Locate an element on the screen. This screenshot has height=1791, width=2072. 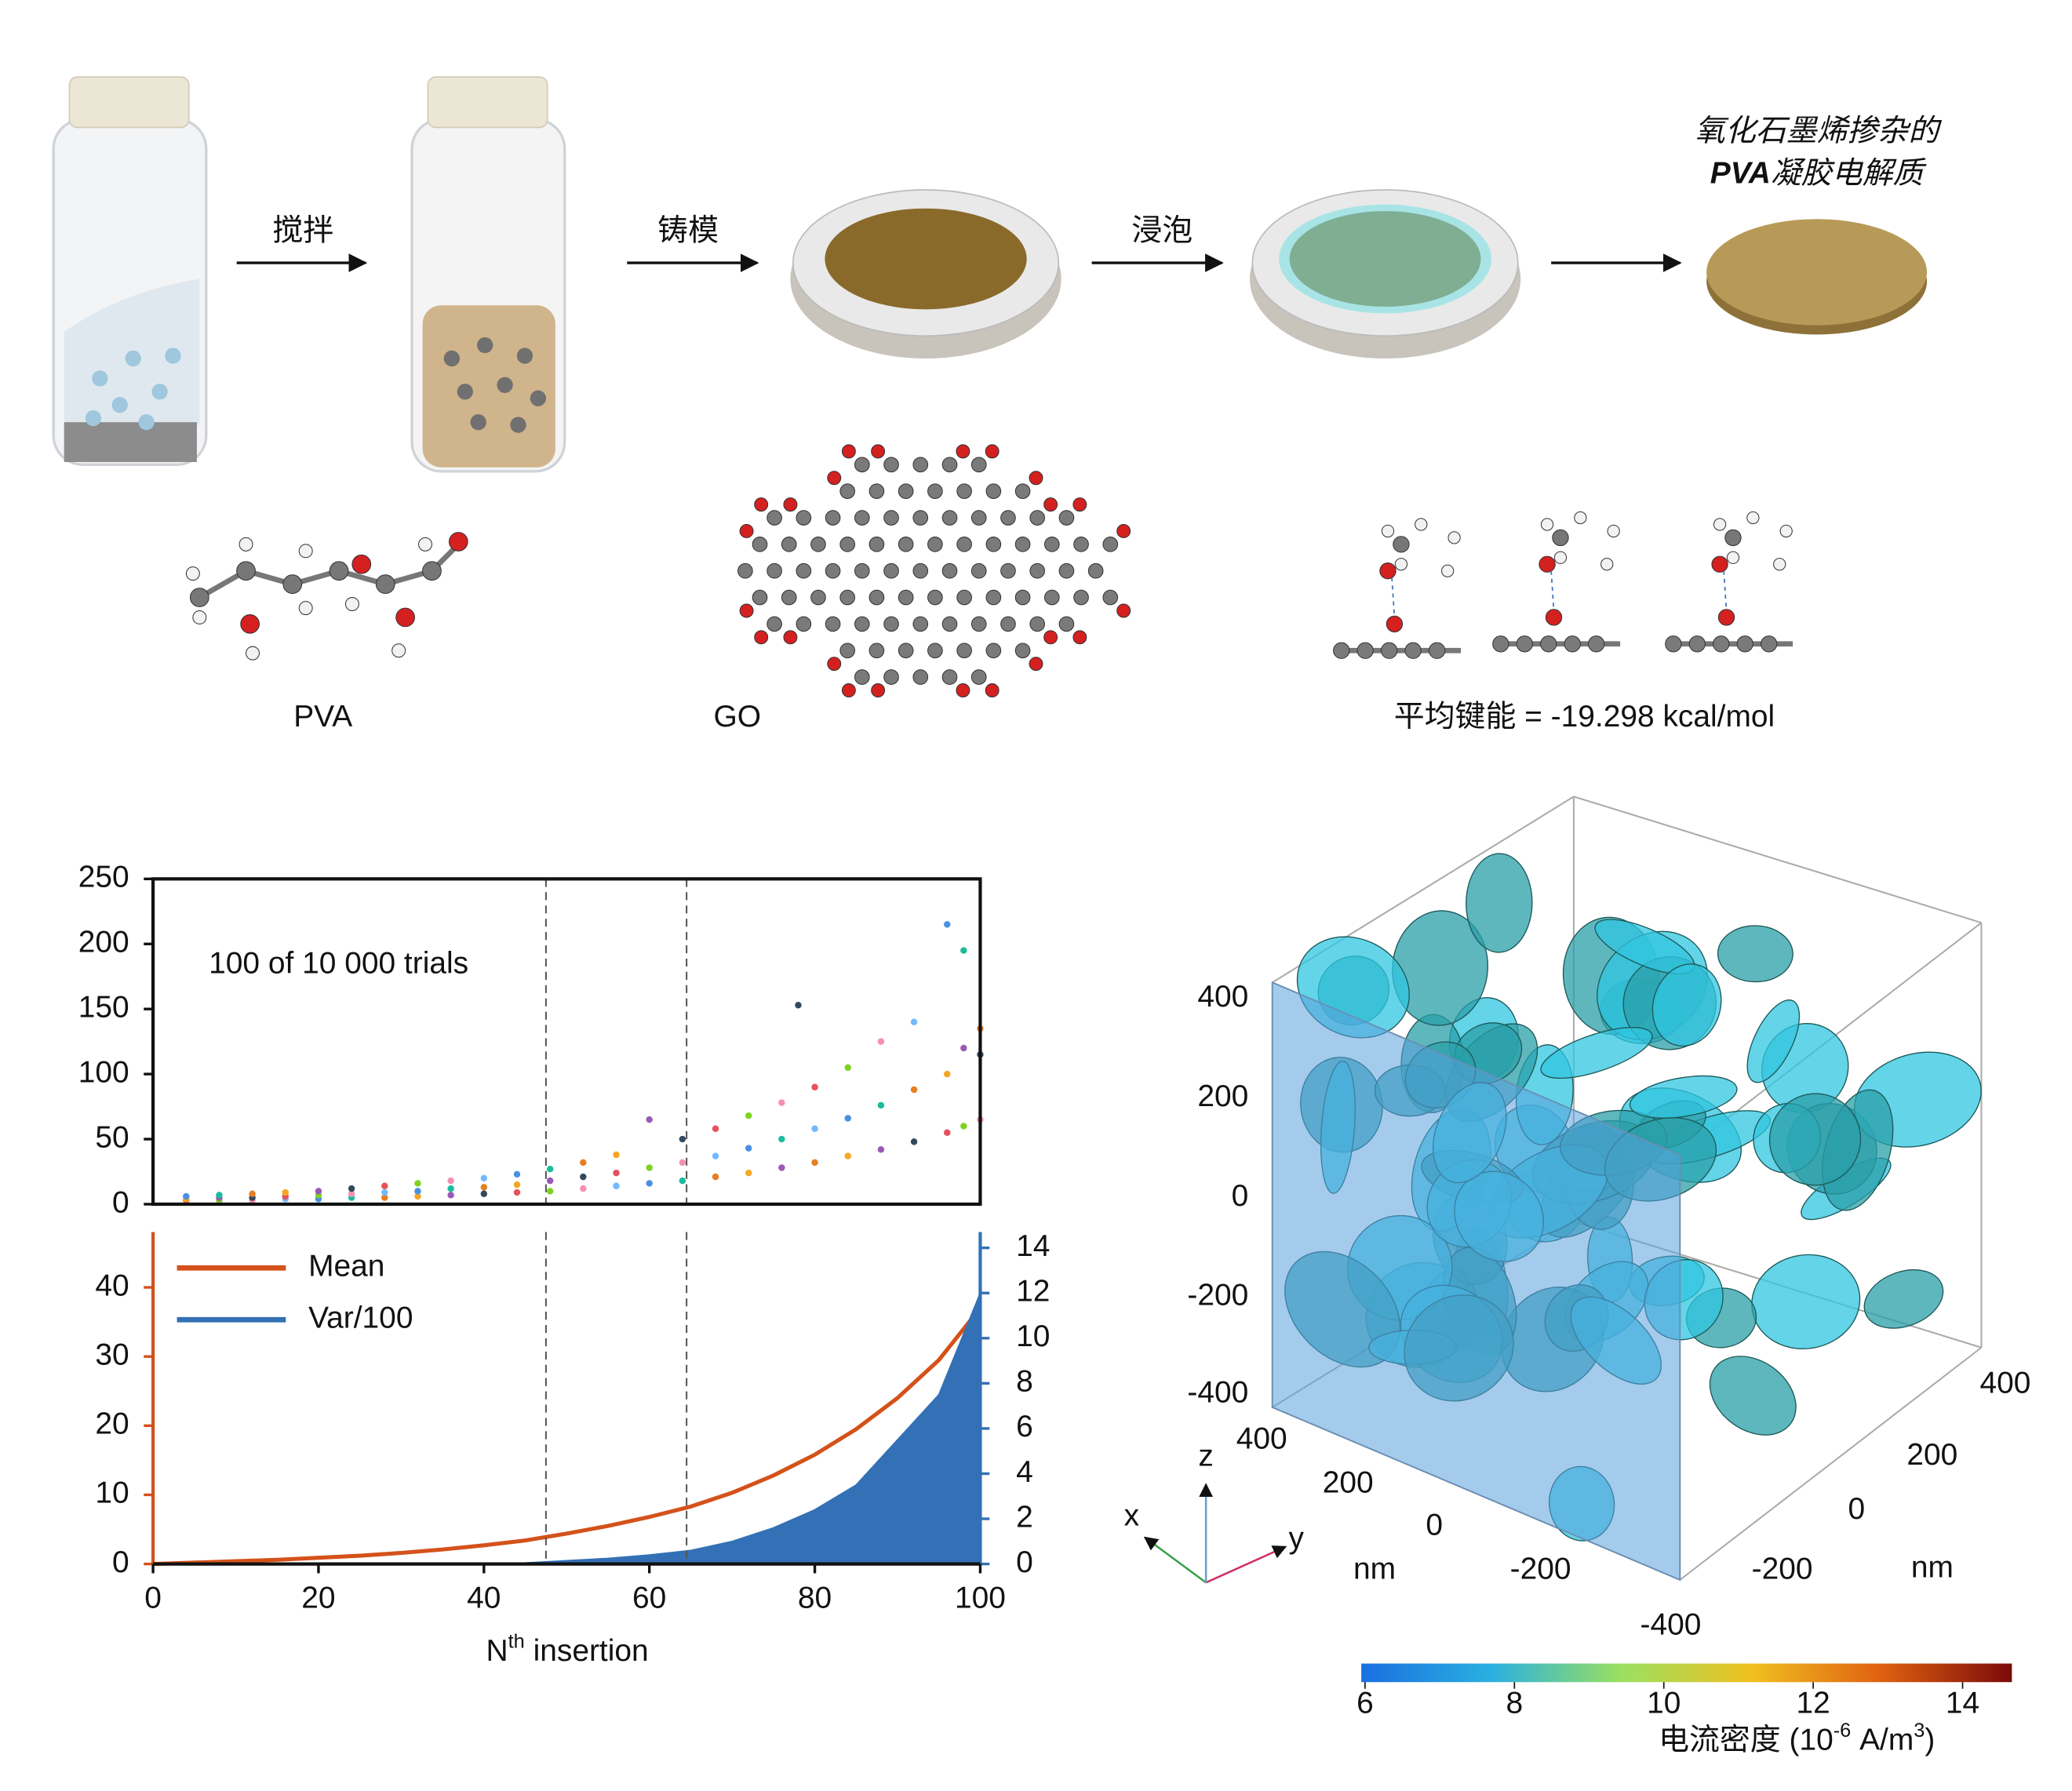
triad-label: y is located at coordinates (1296, 1538).